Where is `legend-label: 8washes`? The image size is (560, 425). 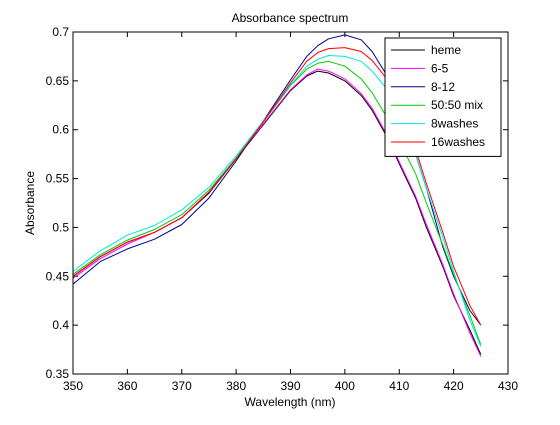 legend-label: 8washes is located at coordinates (454, 124).